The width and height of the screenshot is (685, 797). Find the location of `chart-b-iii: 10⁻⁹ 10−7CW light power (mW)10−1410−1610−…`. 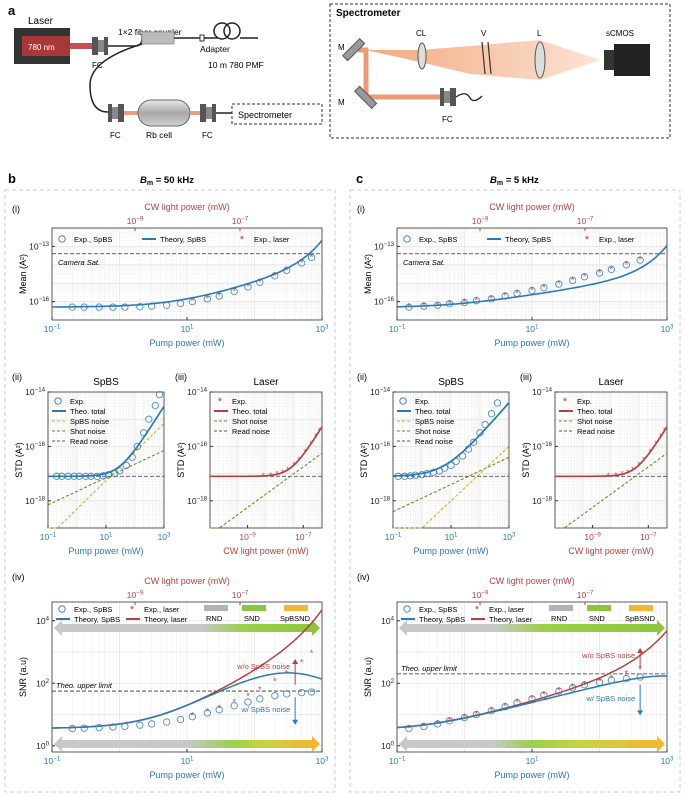

chart-b-iii: 10⁻⁹ 10−7CW light power (mW)10−1410−1610−… is located at coordinates (249, 464).